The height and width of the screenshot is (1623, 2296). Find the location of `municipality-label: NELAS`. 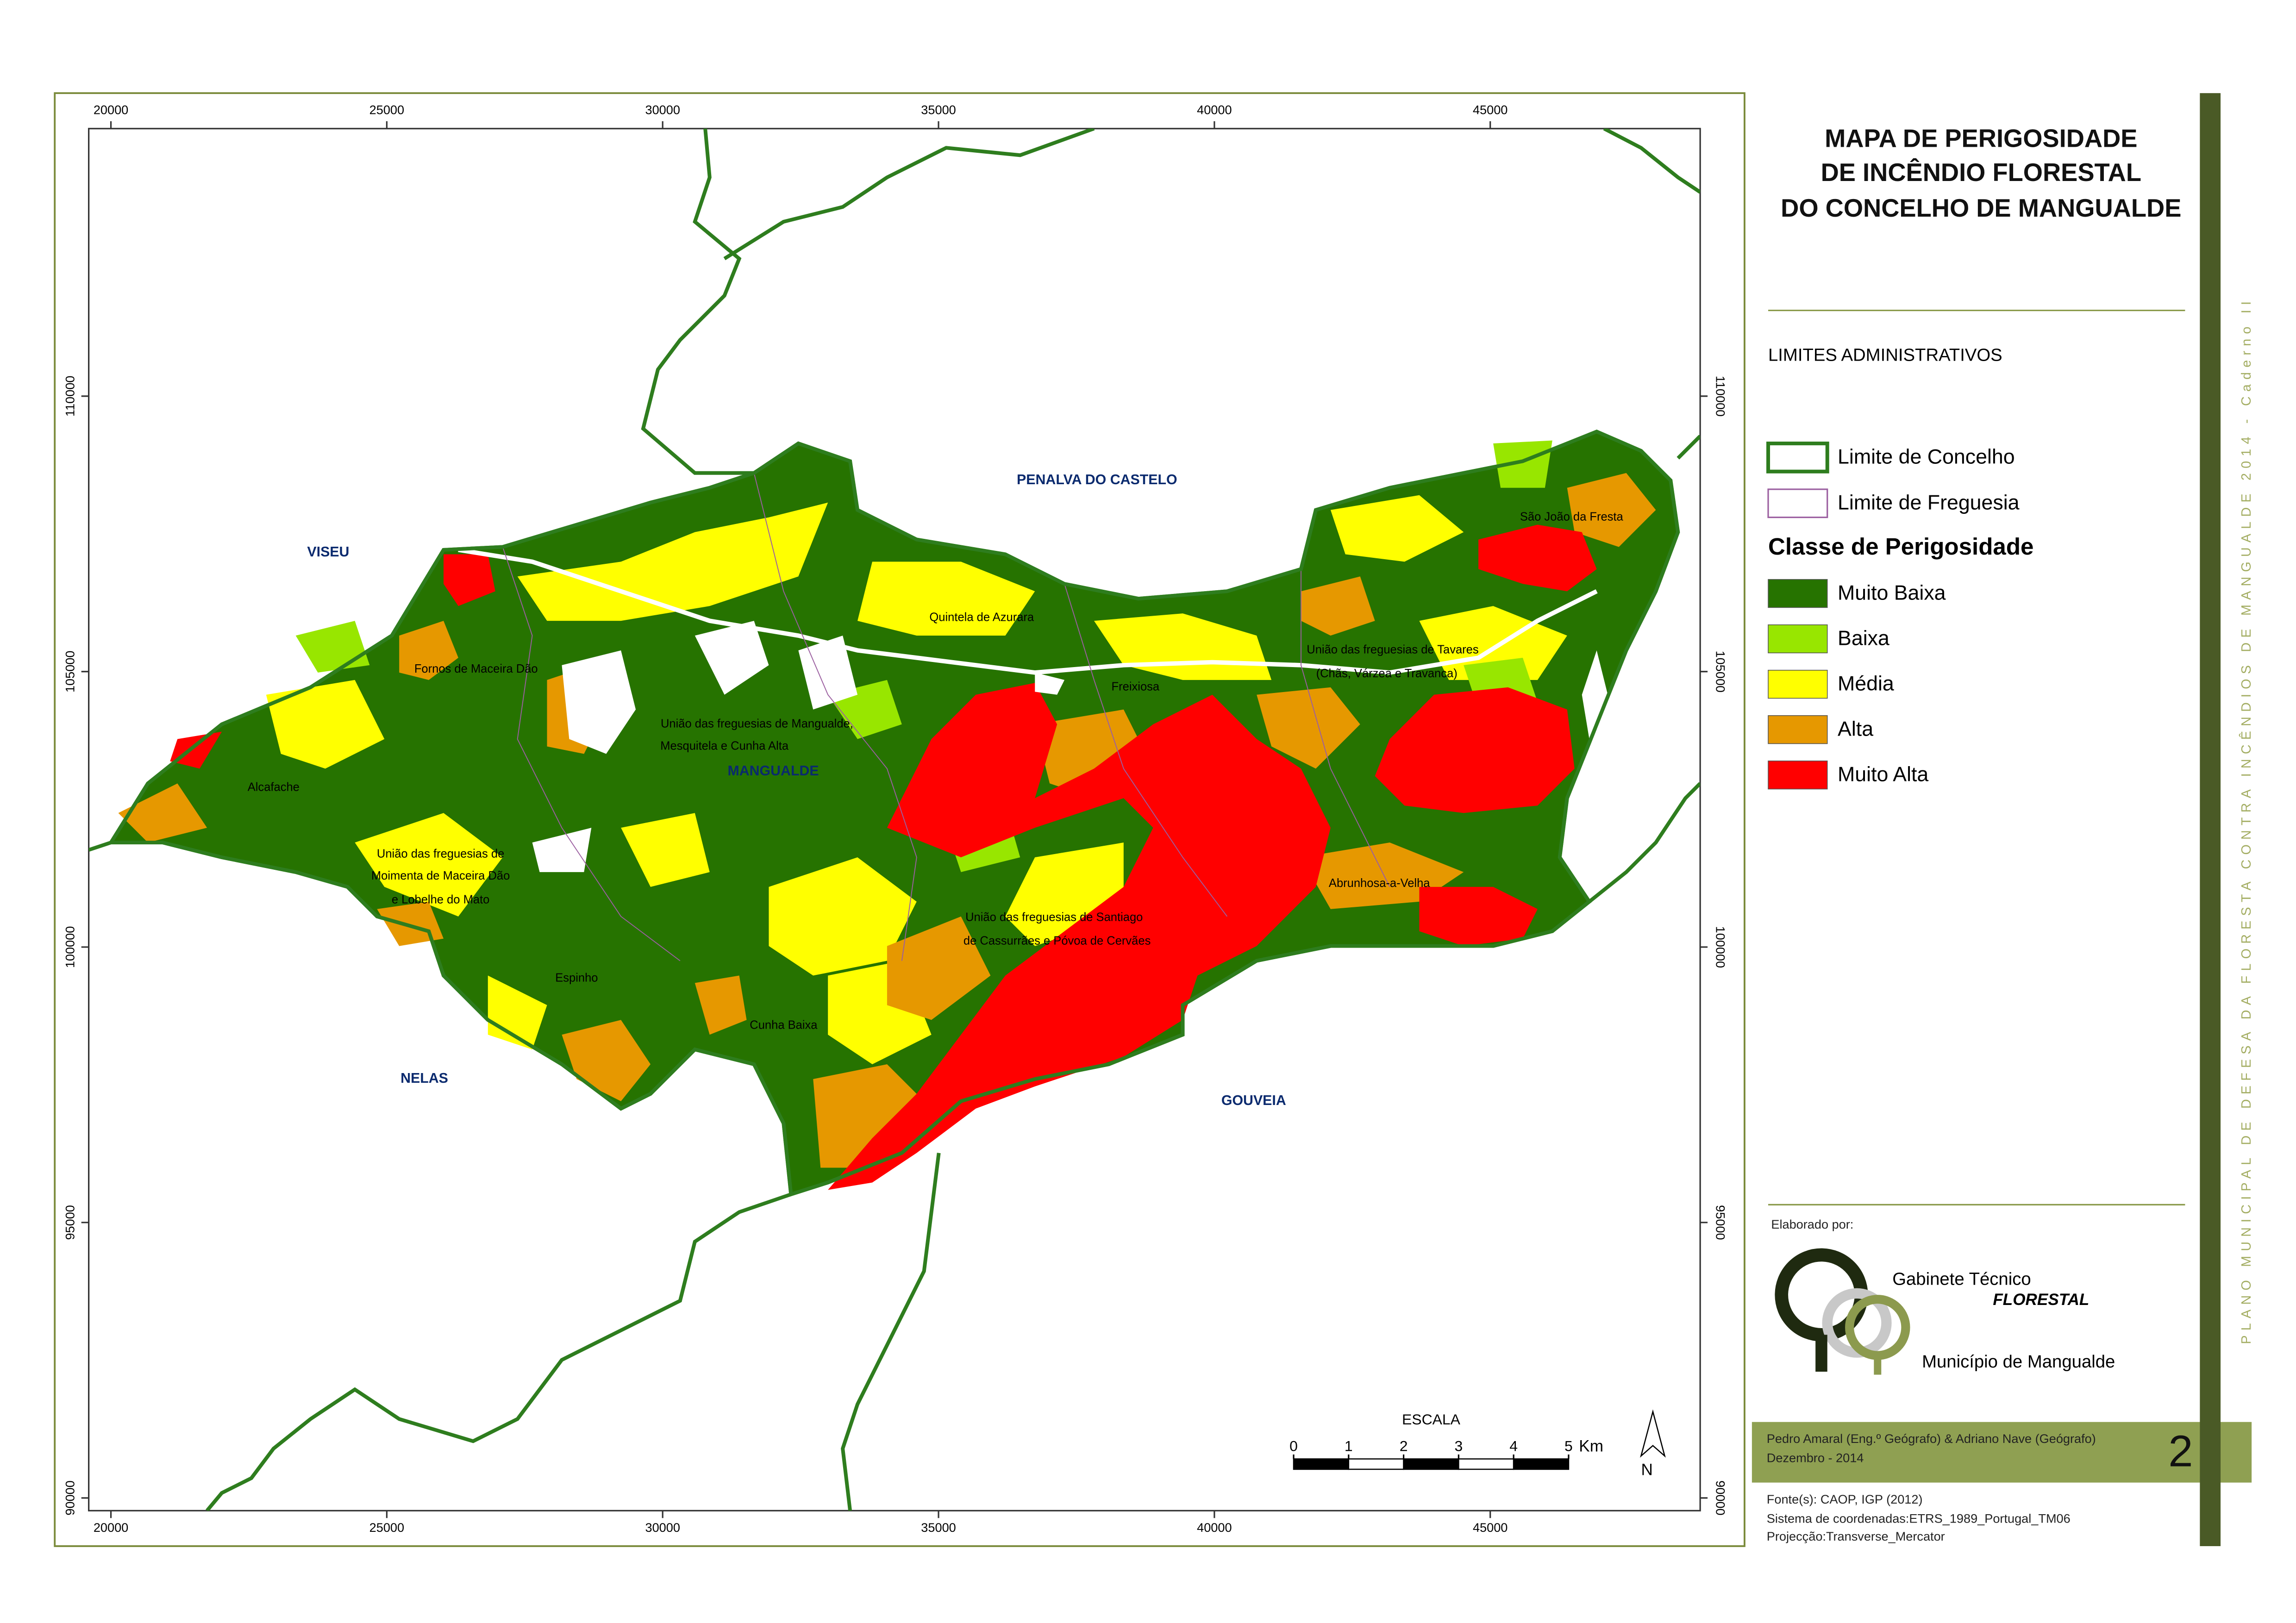

municipality-label: NELAS is located at coordinates (424, 1078).